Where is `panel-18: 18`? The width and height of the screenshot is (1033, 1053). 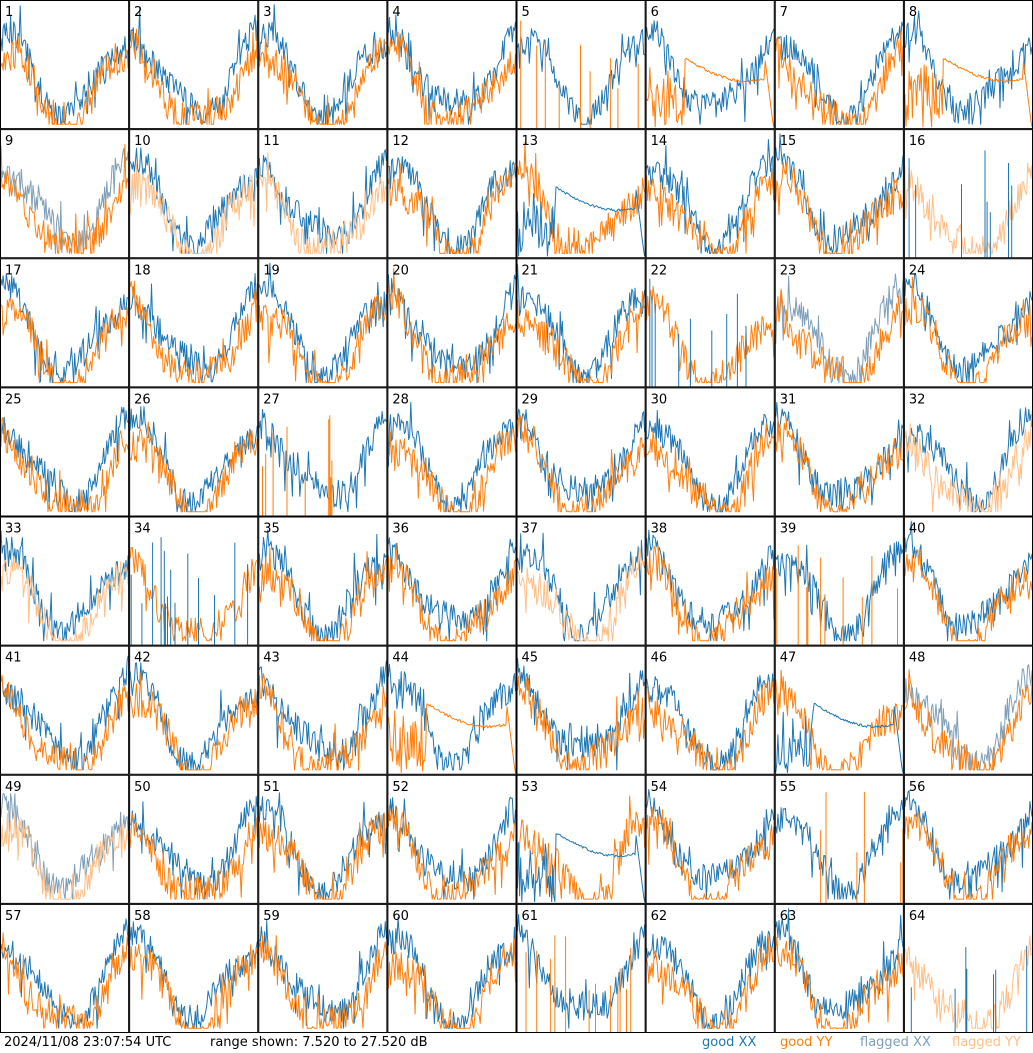 panel-18: 18 is located at coordinates (194, 323).